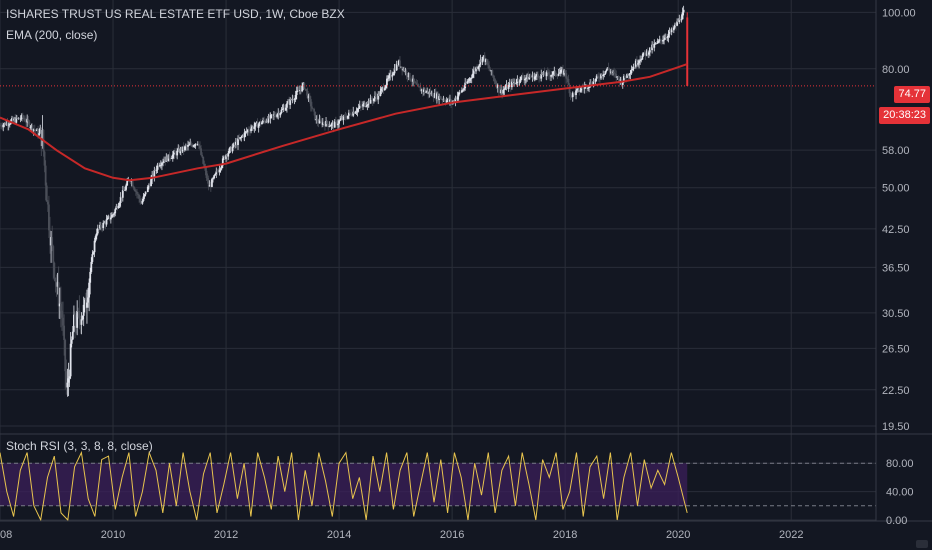 The image size is (932, 550). What do you see at coordinates (896, 70) in the screenshot?
I see `price-tick-label: 80.00` at bounding box center [896, 70].